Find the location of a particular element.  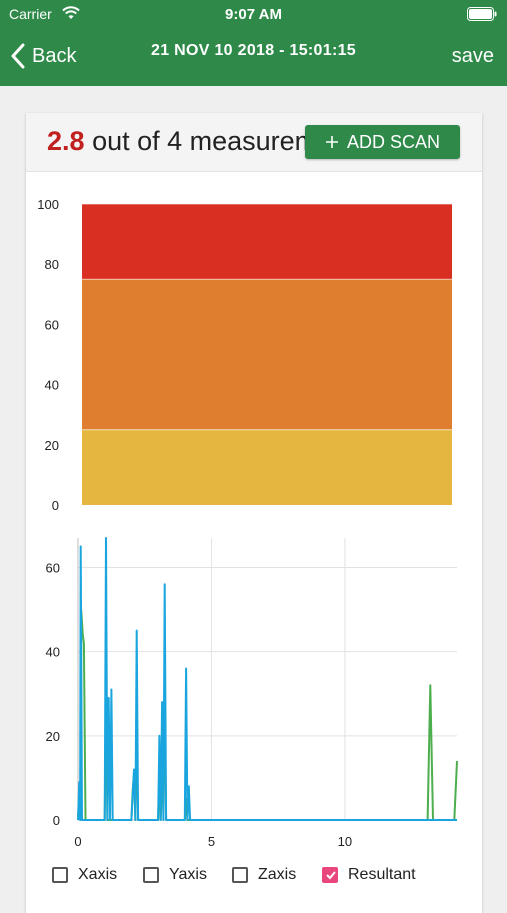

chevron-left-icon is located at coordinates (18, 56).